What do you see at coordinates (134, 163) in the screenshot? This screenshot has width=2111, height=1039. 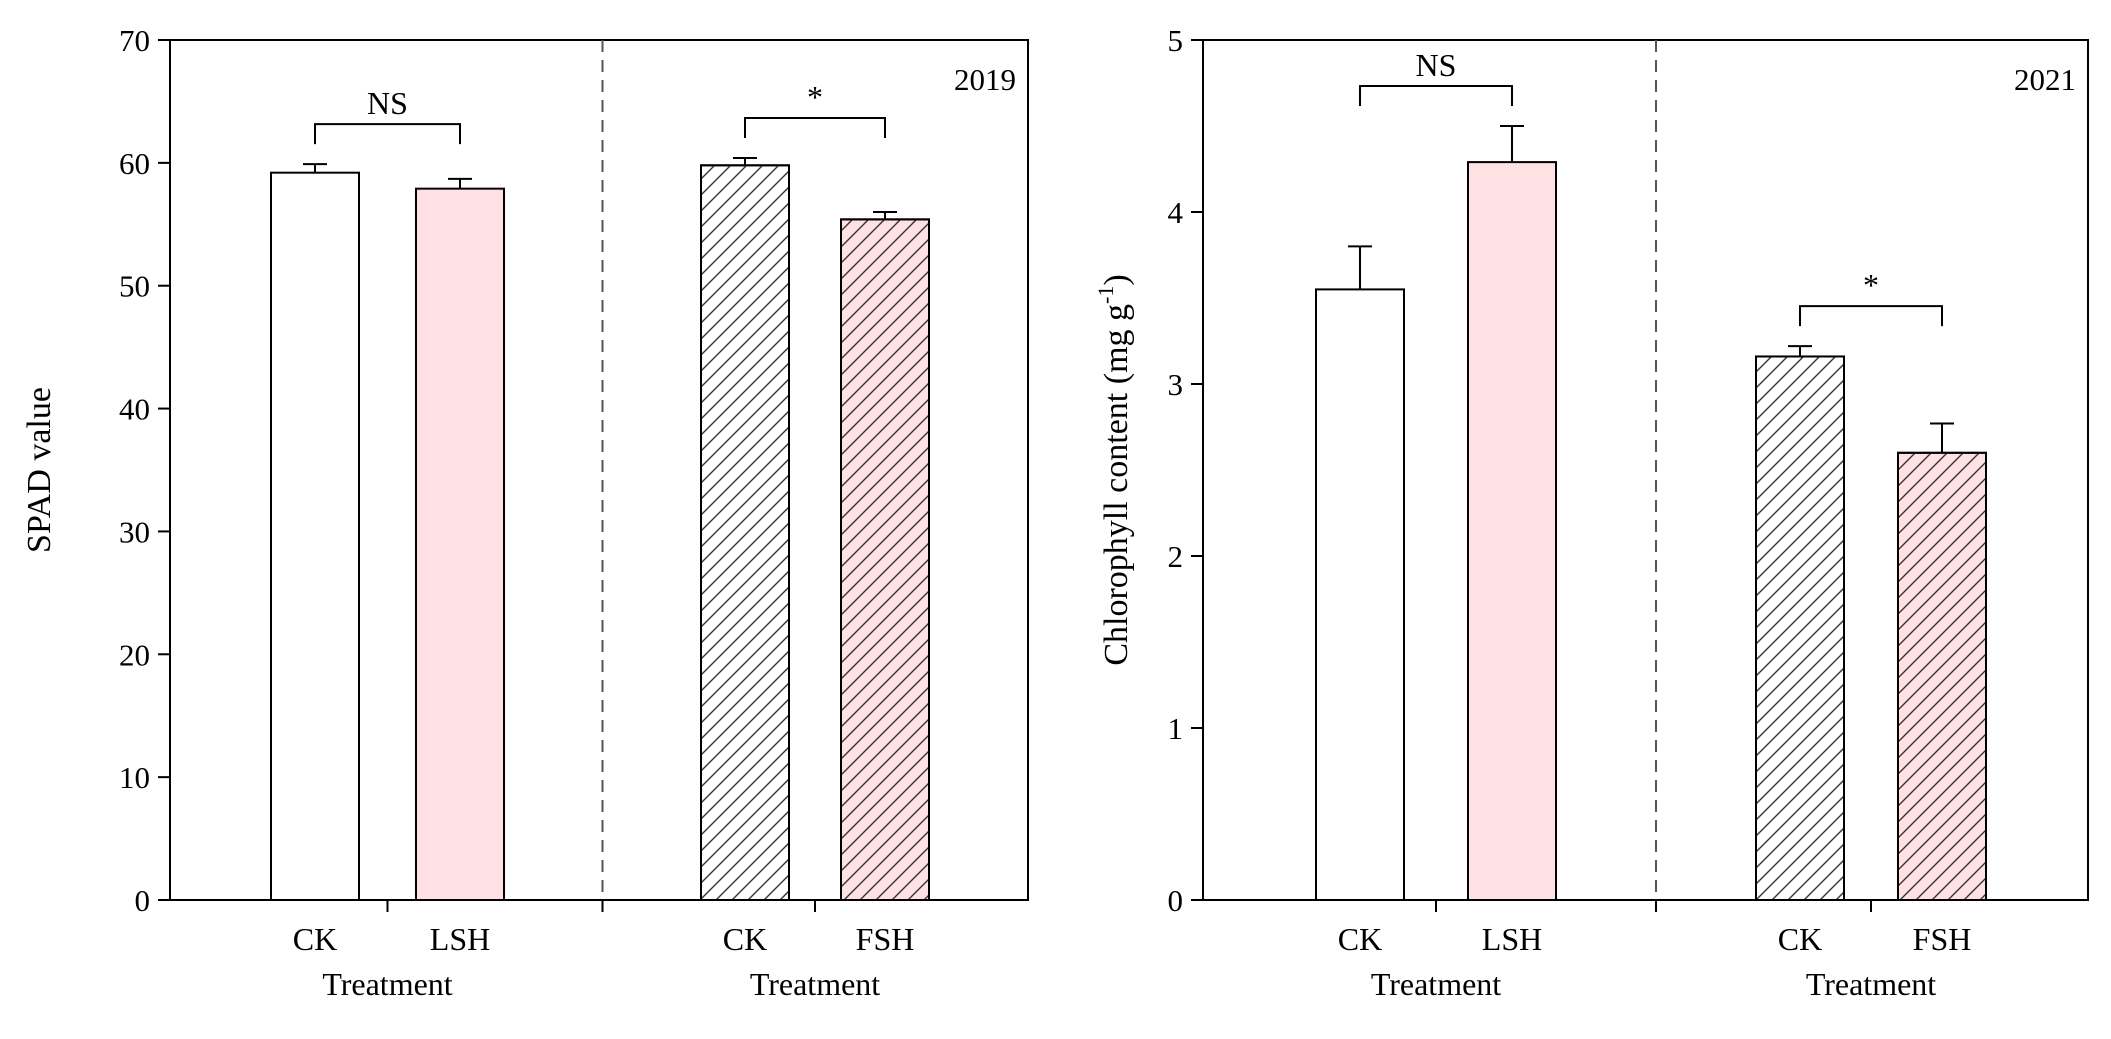 I see `y-tick-label: 60` at bounding box center [134, 163].